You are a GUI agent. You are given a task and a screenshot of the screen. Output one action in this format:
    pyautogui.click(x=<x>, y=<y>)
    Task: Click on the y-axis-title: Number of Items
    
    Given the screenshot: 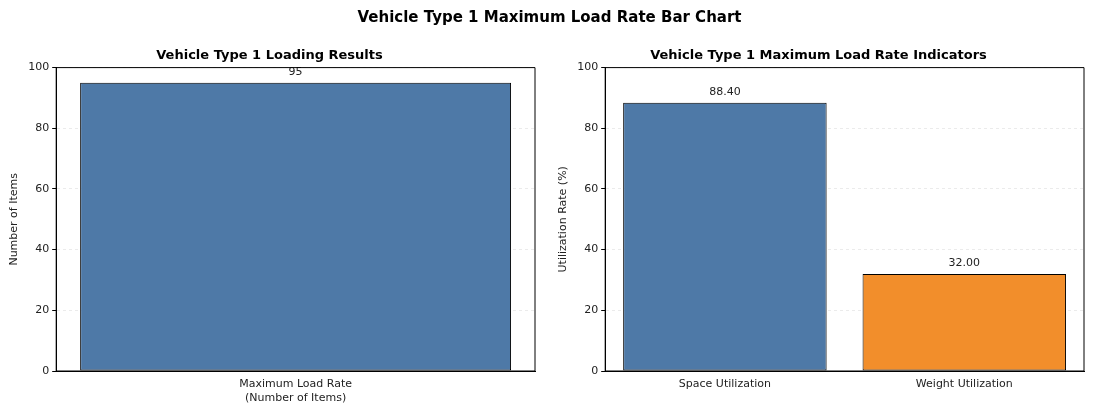 What is the action you would take?
    pyautogui.click(x=14, y=219)
    